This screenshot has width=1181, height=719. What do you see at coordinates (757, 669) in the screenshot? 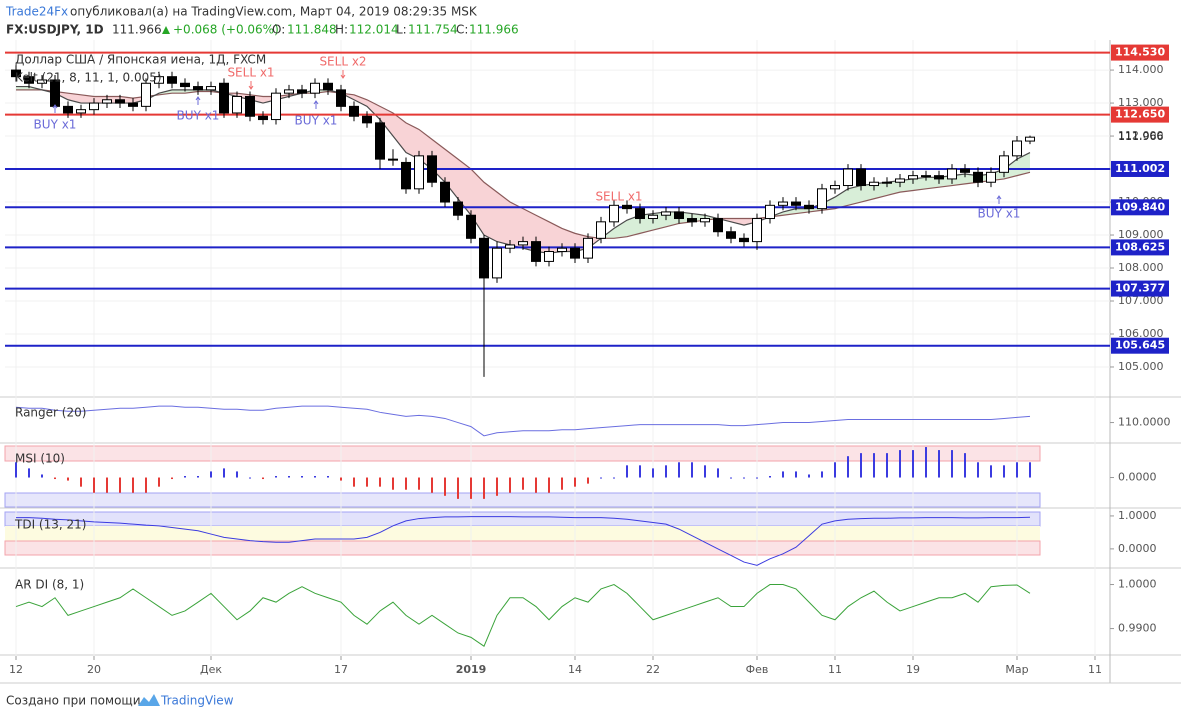
I see `x-tick-label: Фев` at bounding box center [757, 669].